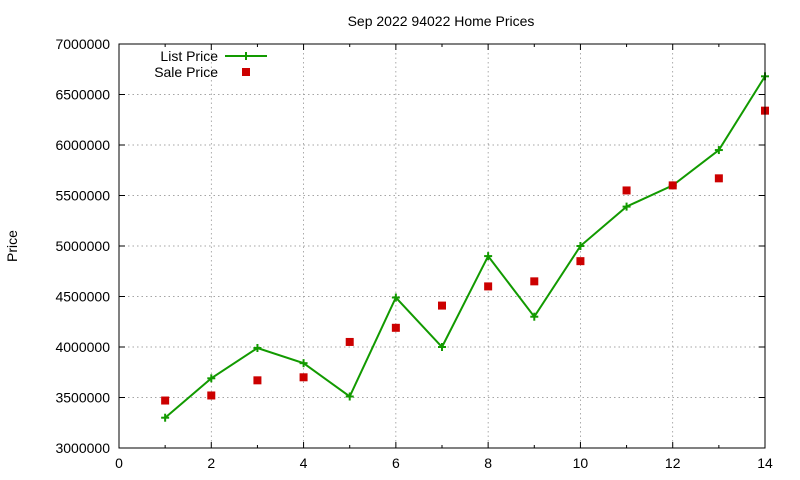  What do you see at coordinates (211, 463) in the screenshot?
I see `x-tick-label: 2` at bounding box center [211, 463].